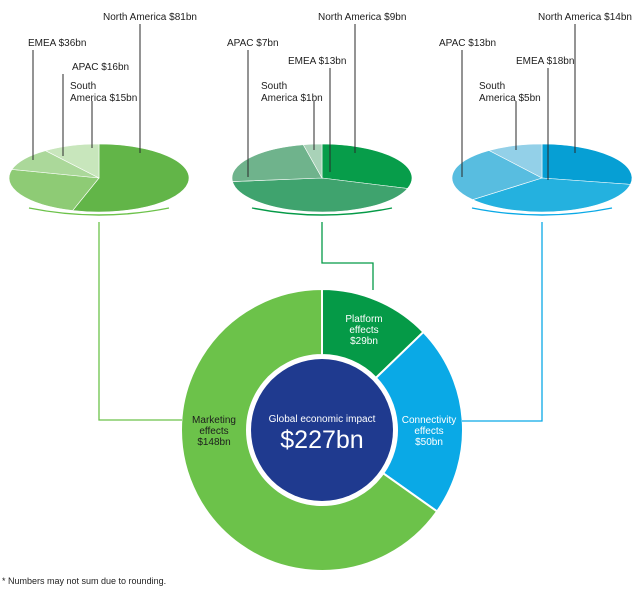  Describe the element at coordinates (322, 419) in the screenshot. I see `center-title: Global economic impact` at that location.